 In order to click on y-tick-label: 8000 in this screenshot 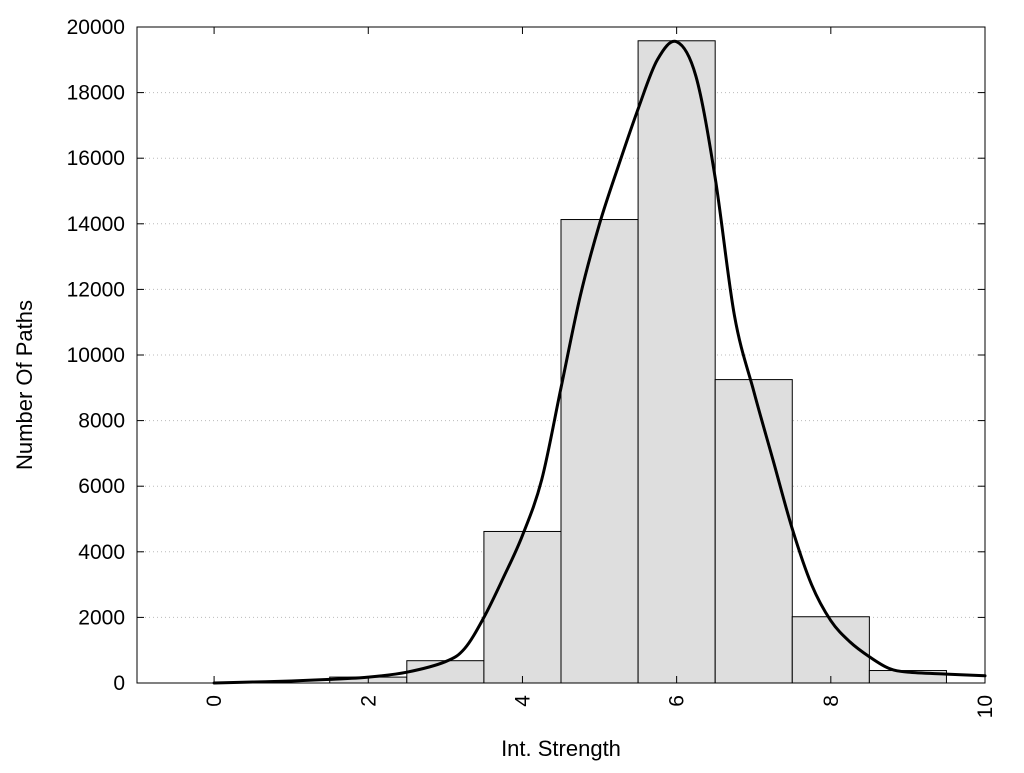, I will do `click(101, 421)`.